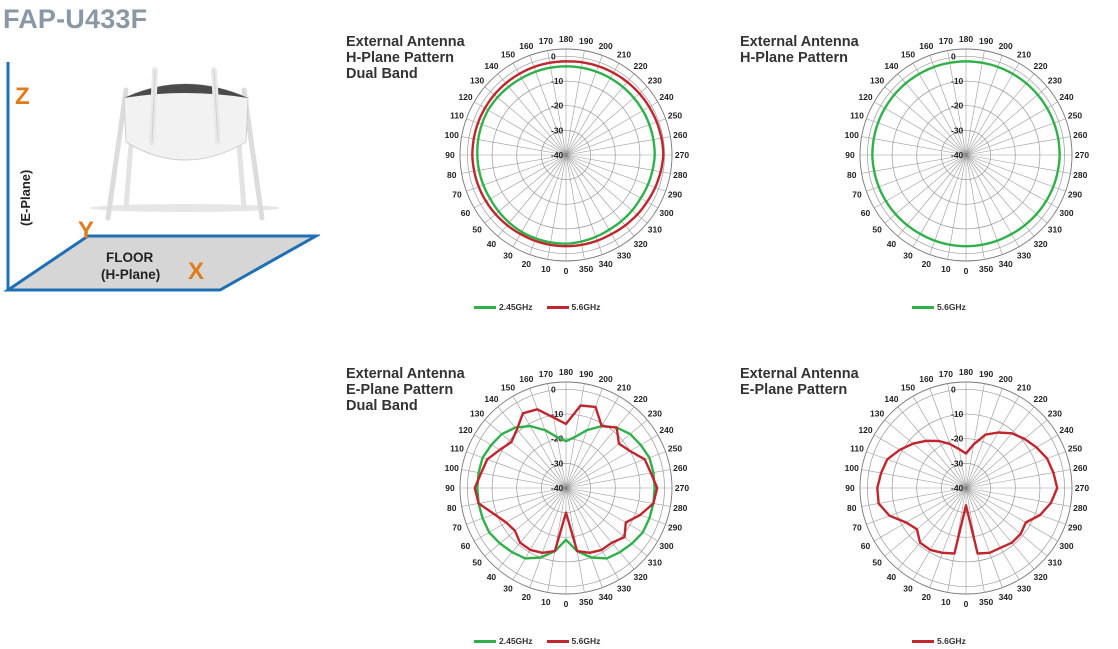 This screenshot has height=649, width=1118. I want to click on legend-item: 2.45GHz, so click(503, 641).